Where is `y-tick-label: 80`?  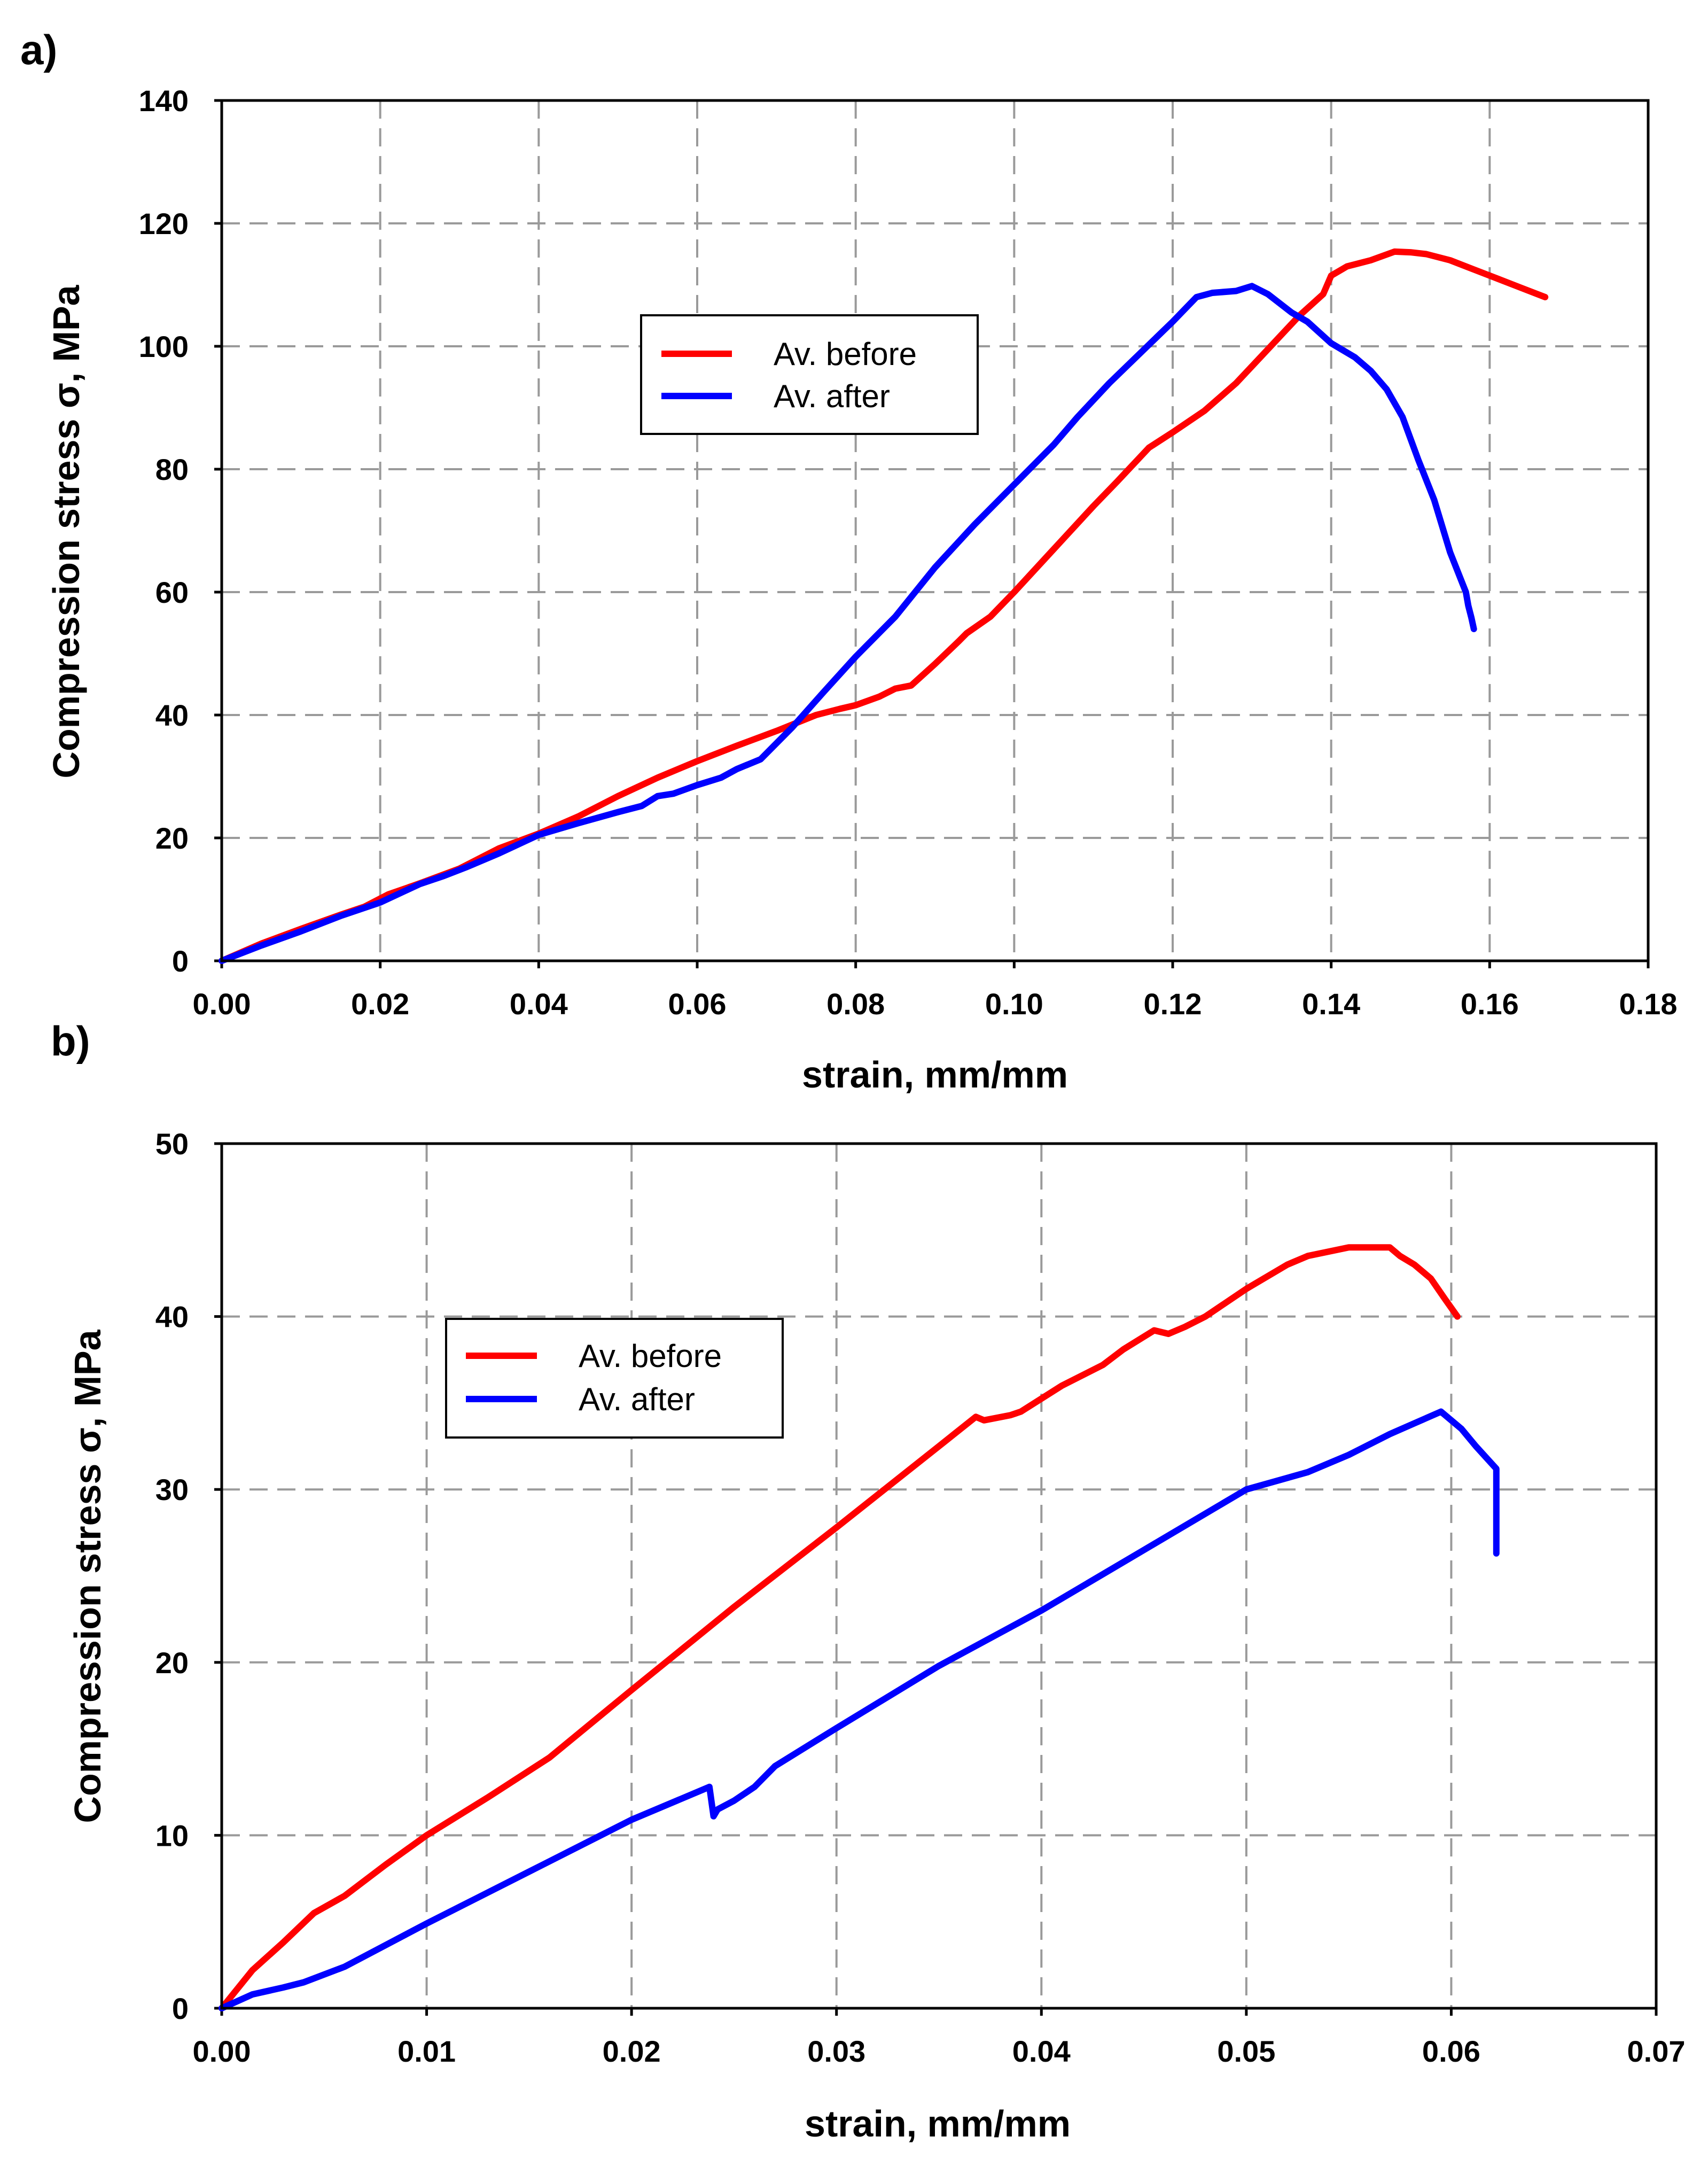 y-tick-label: 80 is located at coordinates (172, 469).